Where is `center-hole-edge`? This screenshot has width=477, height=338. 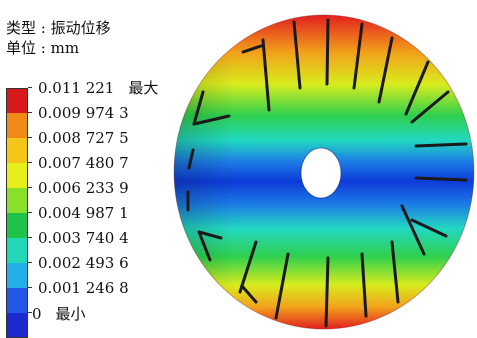
center-hole-edge is located at coordinates (321, 173).